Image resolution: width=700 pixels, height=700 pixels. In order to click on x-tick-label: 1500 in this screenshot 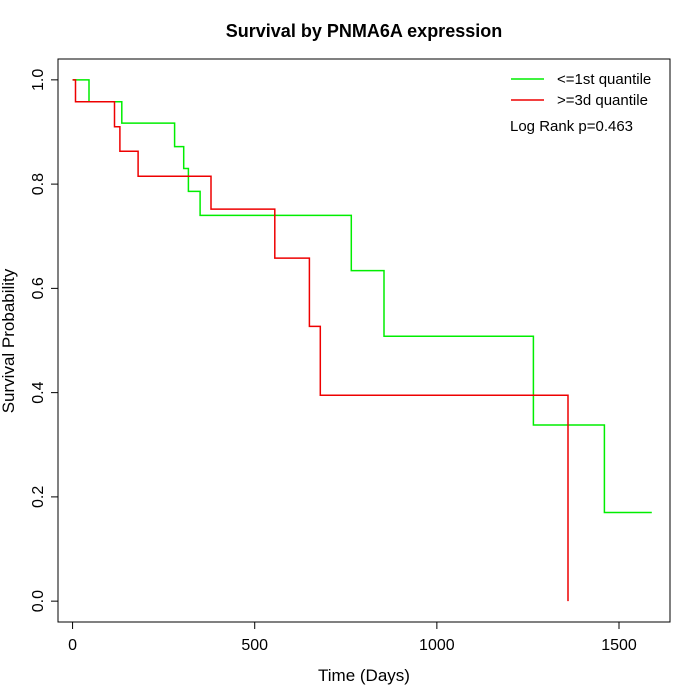, I will do `click(619, 645)`.